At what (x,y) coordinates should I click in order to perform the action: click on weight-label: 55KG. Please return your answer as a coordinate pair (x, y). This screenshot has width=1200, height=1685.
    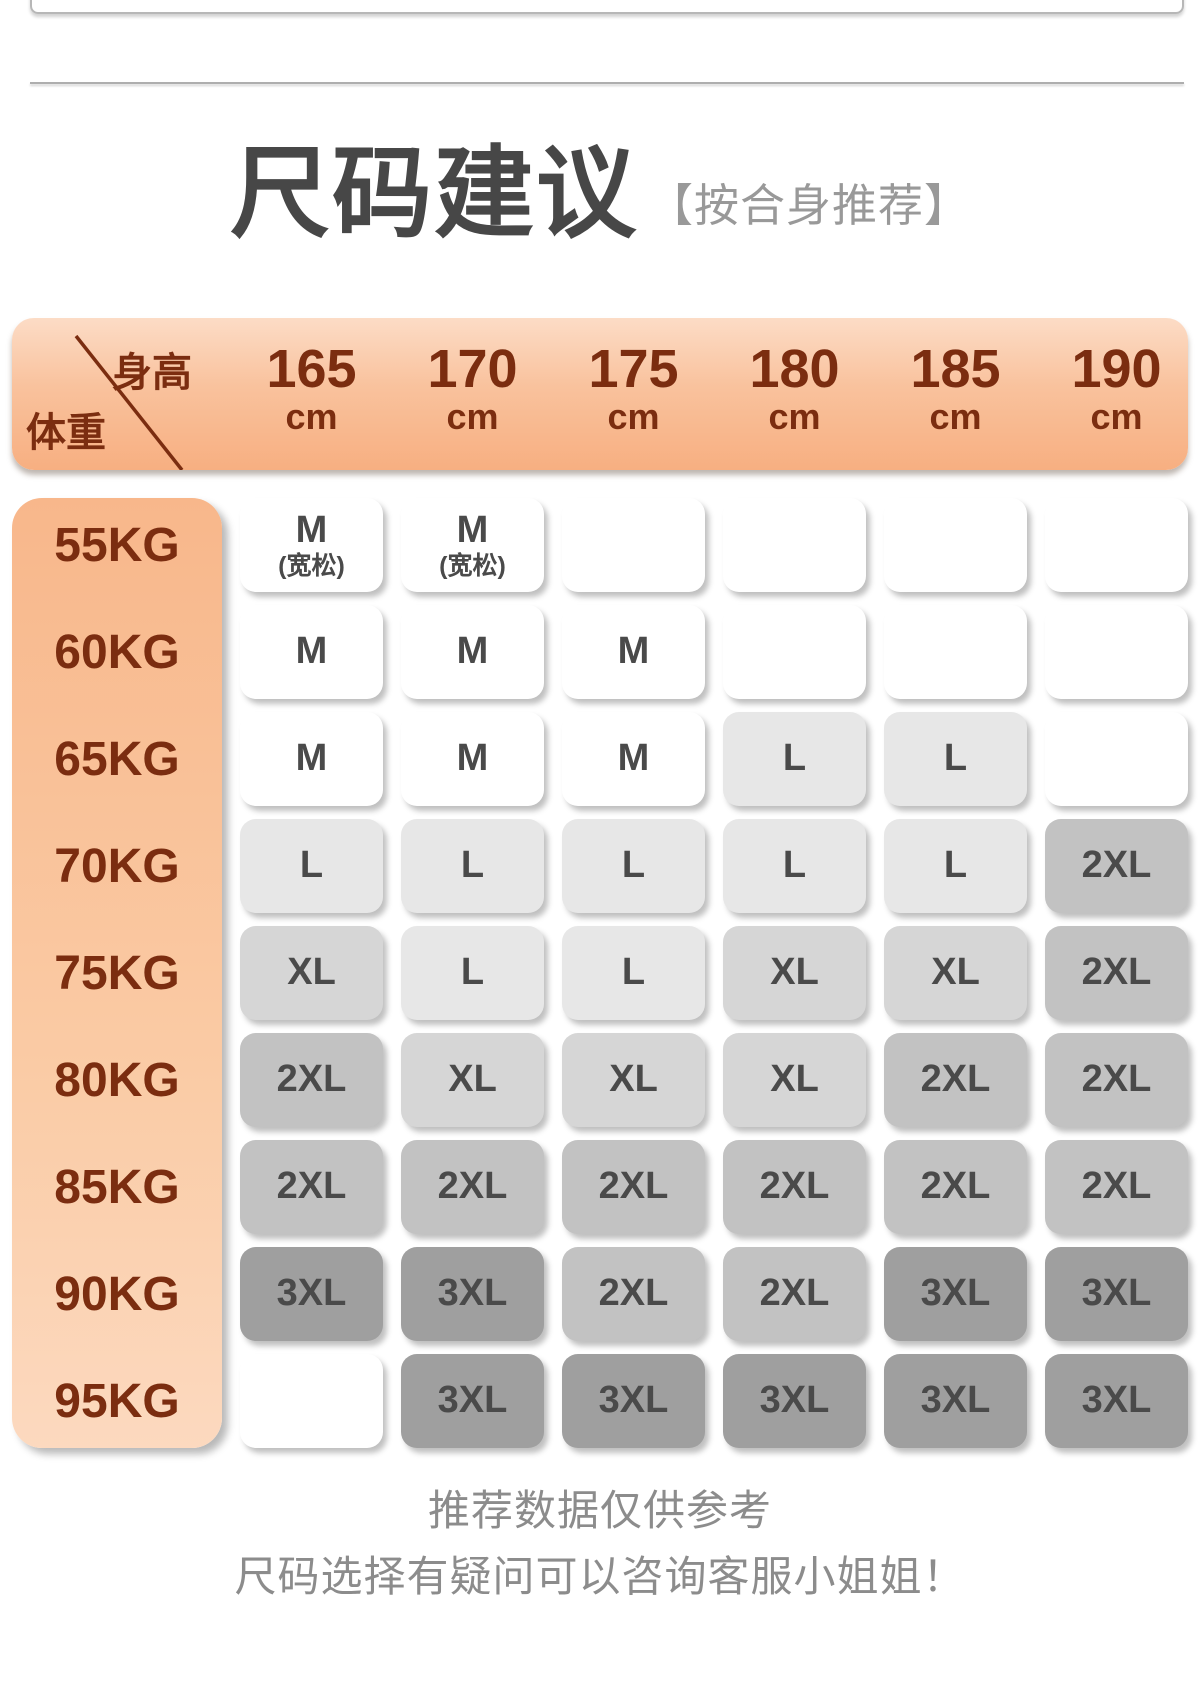
    Looking at the image, I should click on (117, 545).